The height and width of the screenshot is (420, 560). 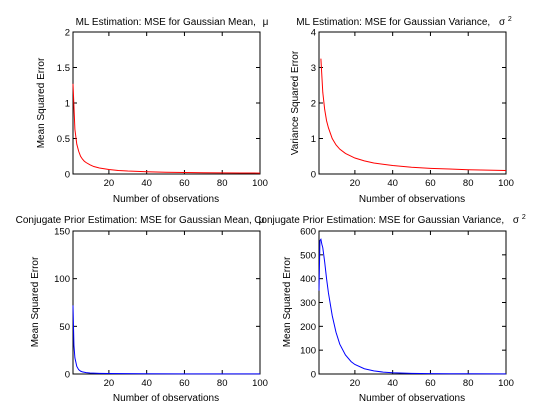 I want to click on tick-group: 20 40 60 80 100 0 0.5 1 1.5 2, so click(x=162, y=109).